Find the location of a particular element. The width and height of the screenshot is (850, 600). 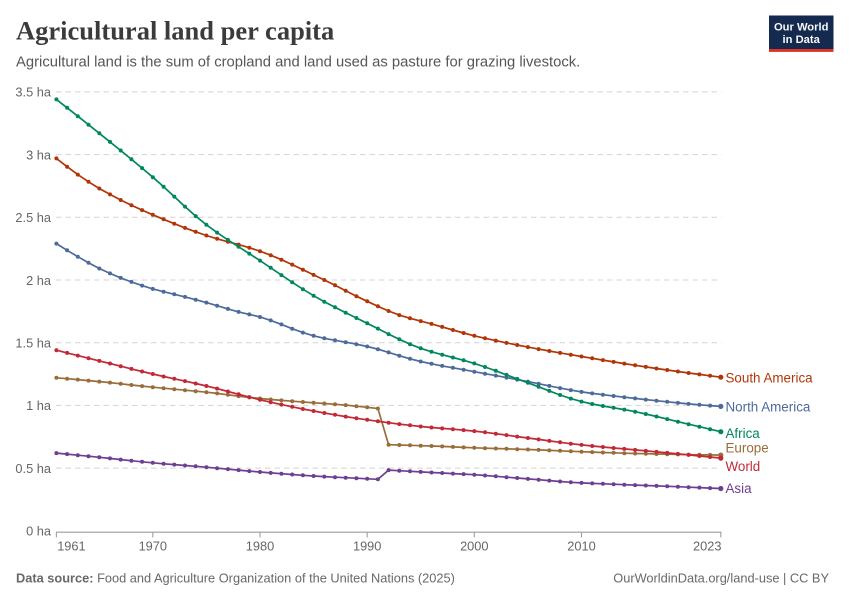

svg-text: South America is located at coordinates (770, 378).